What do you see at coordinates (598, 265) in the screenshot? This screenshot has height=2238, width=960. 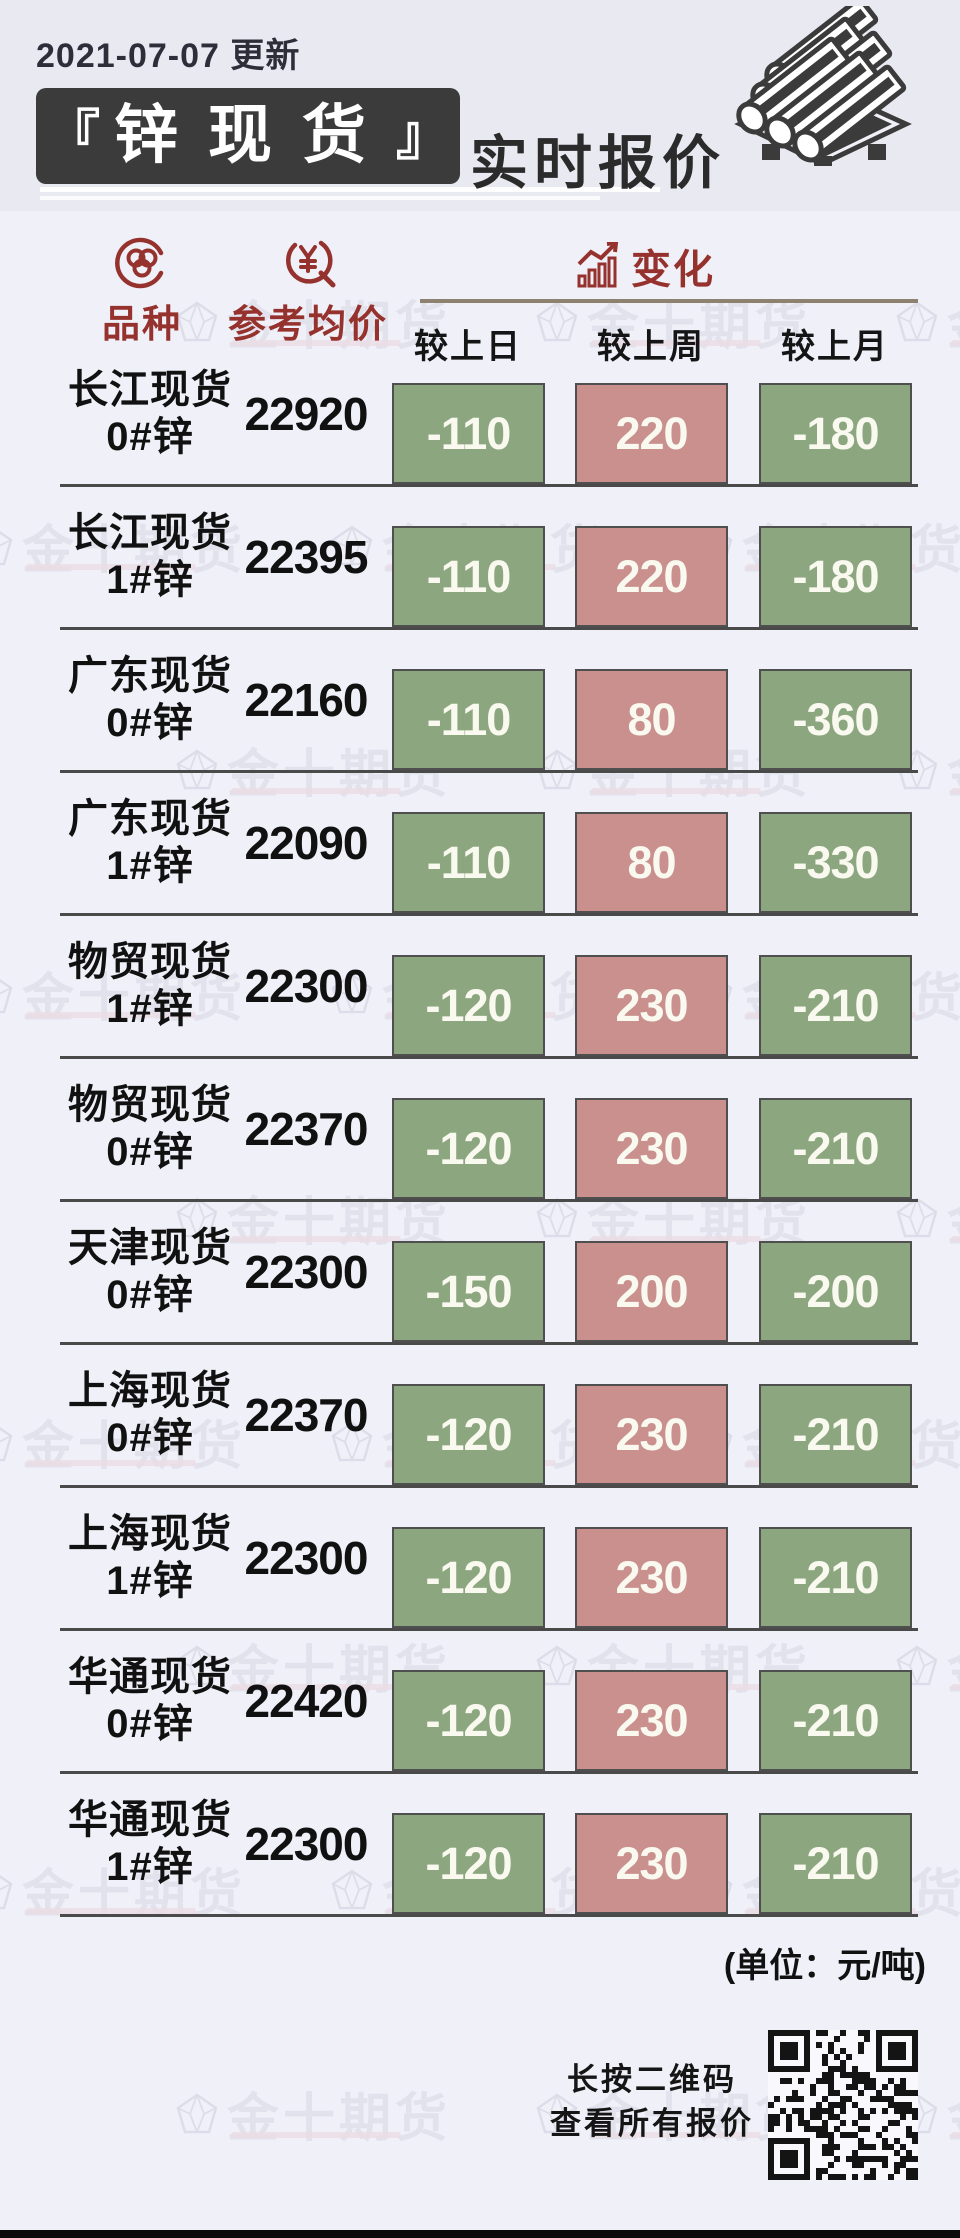 I see `change-chart-icon` at bounding box center [598, 265].